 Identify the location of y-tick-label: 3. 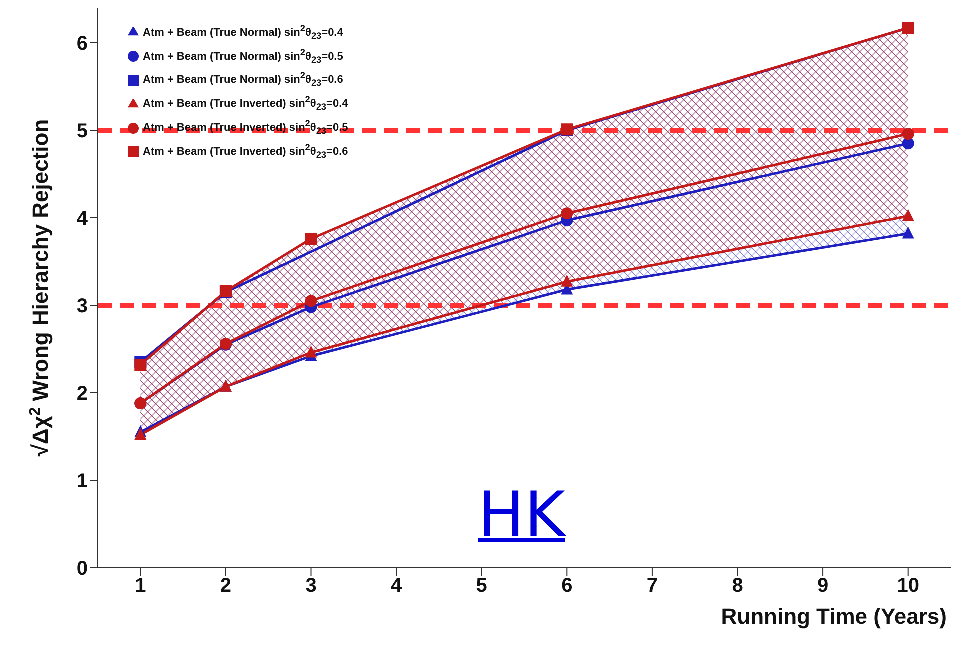
(82, 307).